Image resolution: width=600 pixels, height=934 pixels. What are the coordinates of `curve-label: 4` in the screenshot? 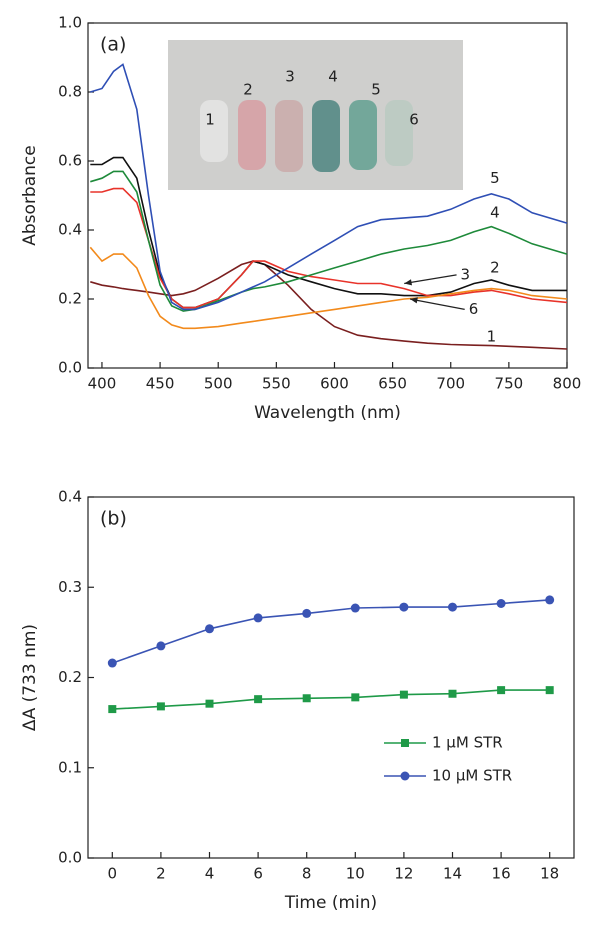 It's located at (495, 212).